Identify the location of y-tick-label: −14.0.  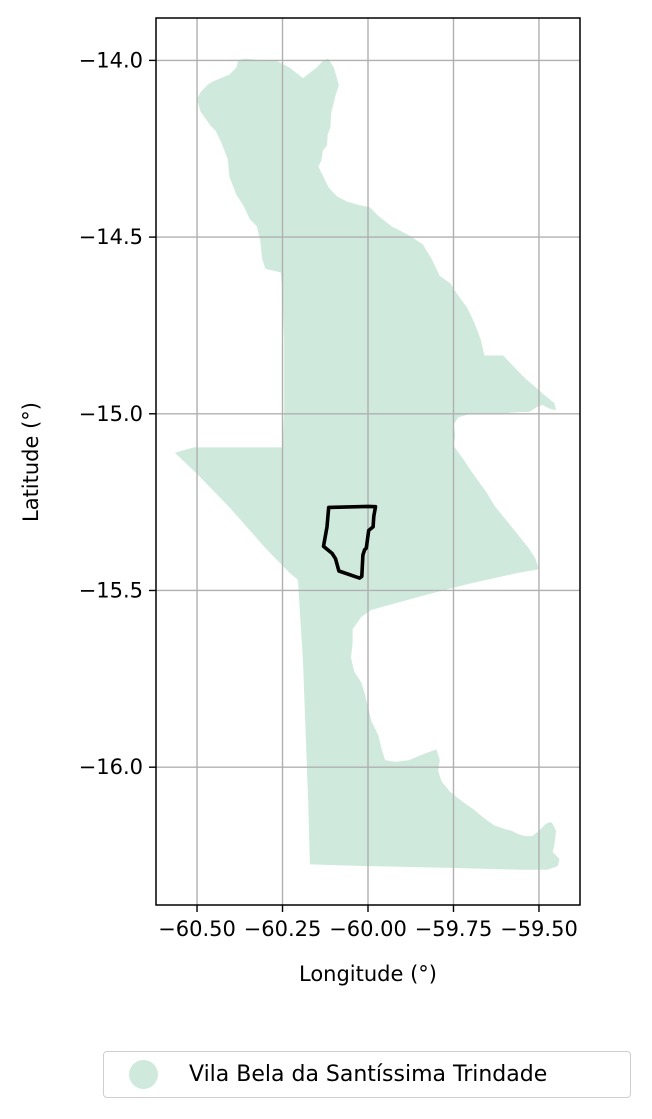
(111, 60).